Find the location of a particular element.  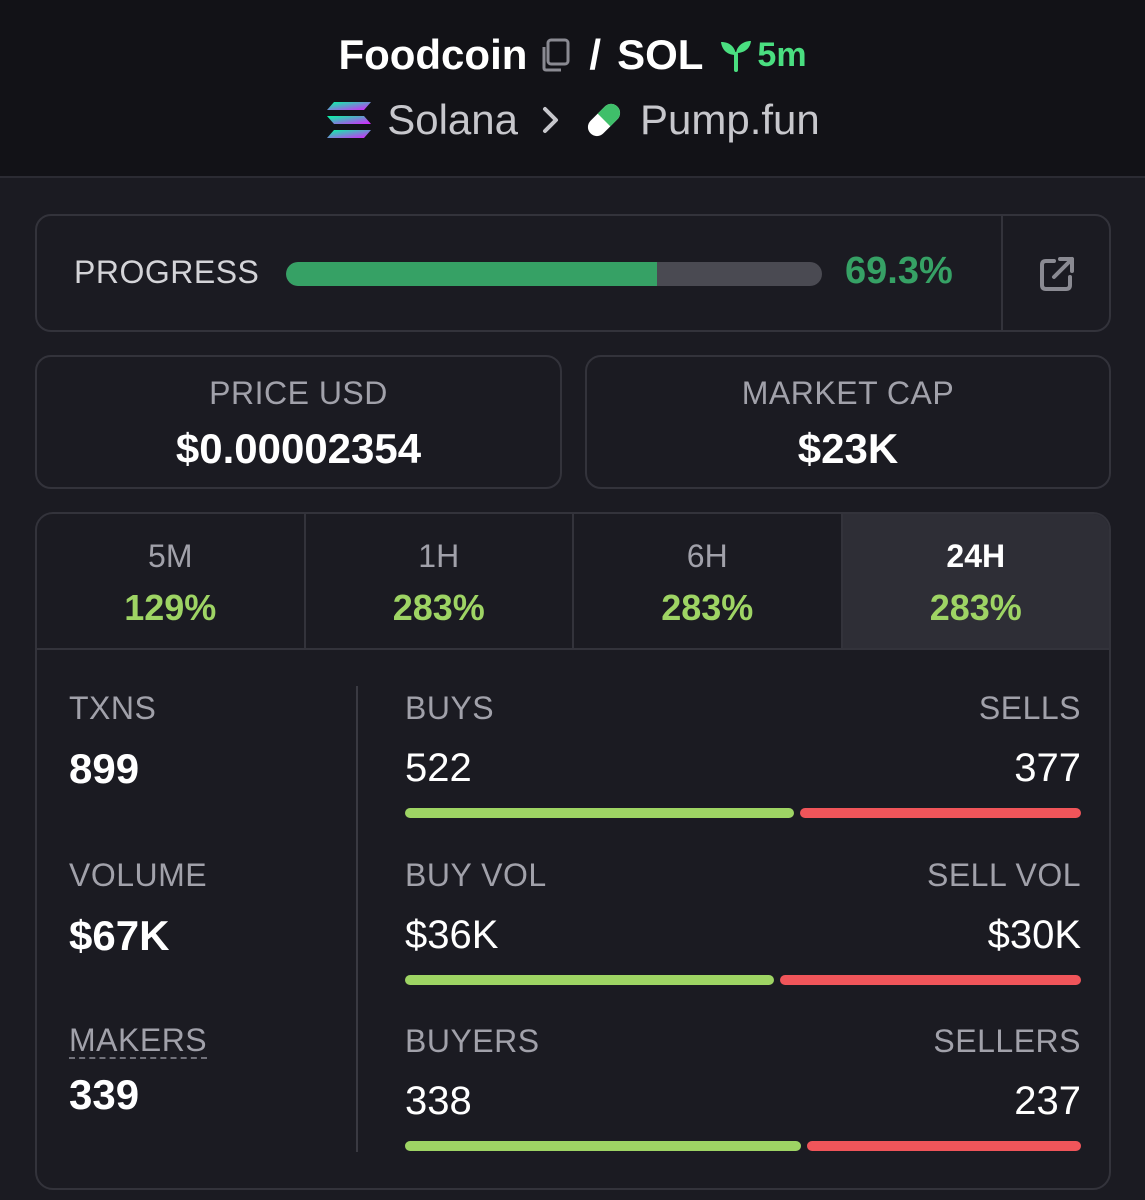

bonding-progress-card: PROGRESS 69.3% is located at coordinates (573, 273).